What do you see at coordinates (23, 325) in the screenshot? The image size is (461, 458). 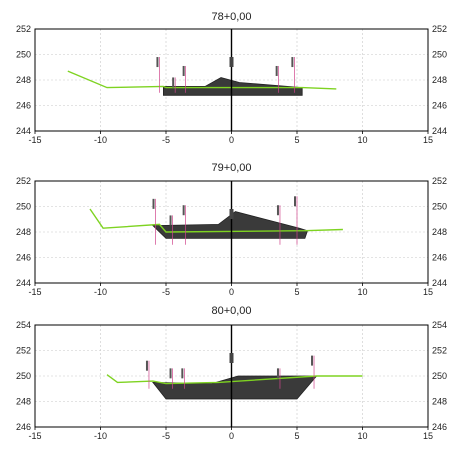 I see `y-tick-label-left: 254` at bounding box center [23, 325].